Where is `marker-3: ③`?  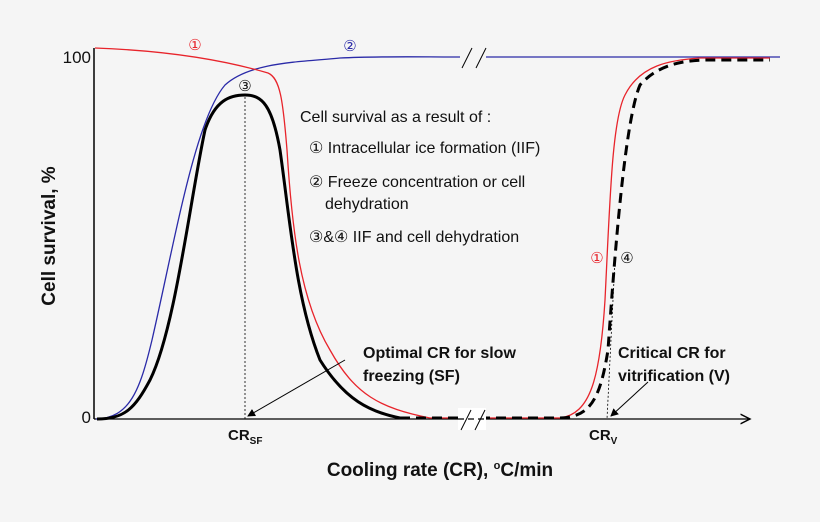 marker-3: ③ is located at coordinates (244, 86).